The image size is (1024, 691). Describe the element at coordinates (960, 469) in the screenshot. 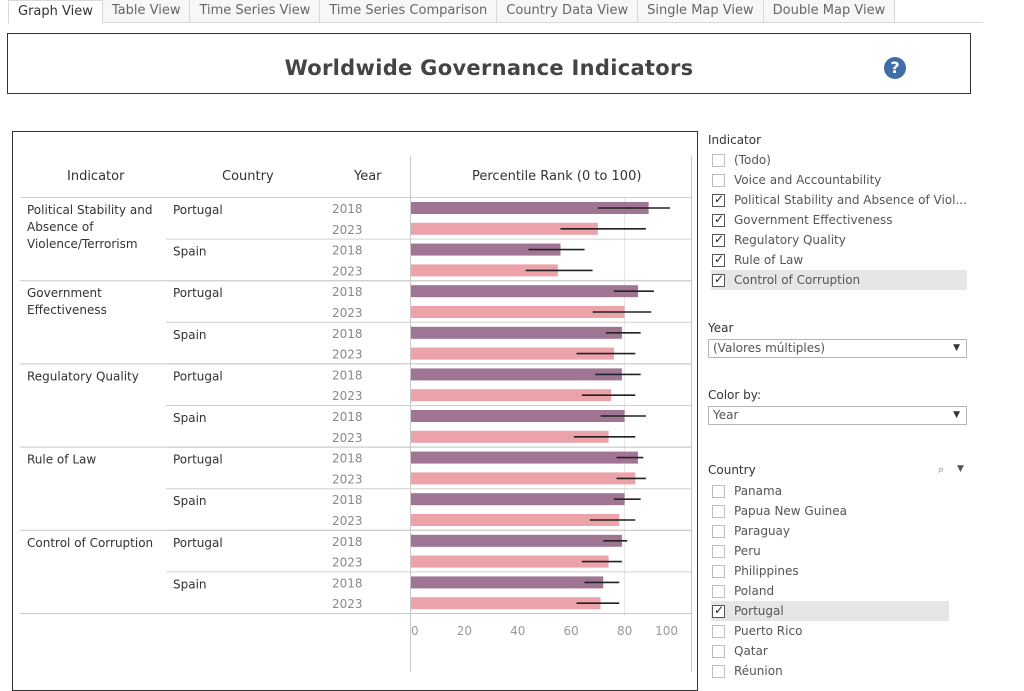

I see `filter-menu-chevron-icon: ▼` at that location.